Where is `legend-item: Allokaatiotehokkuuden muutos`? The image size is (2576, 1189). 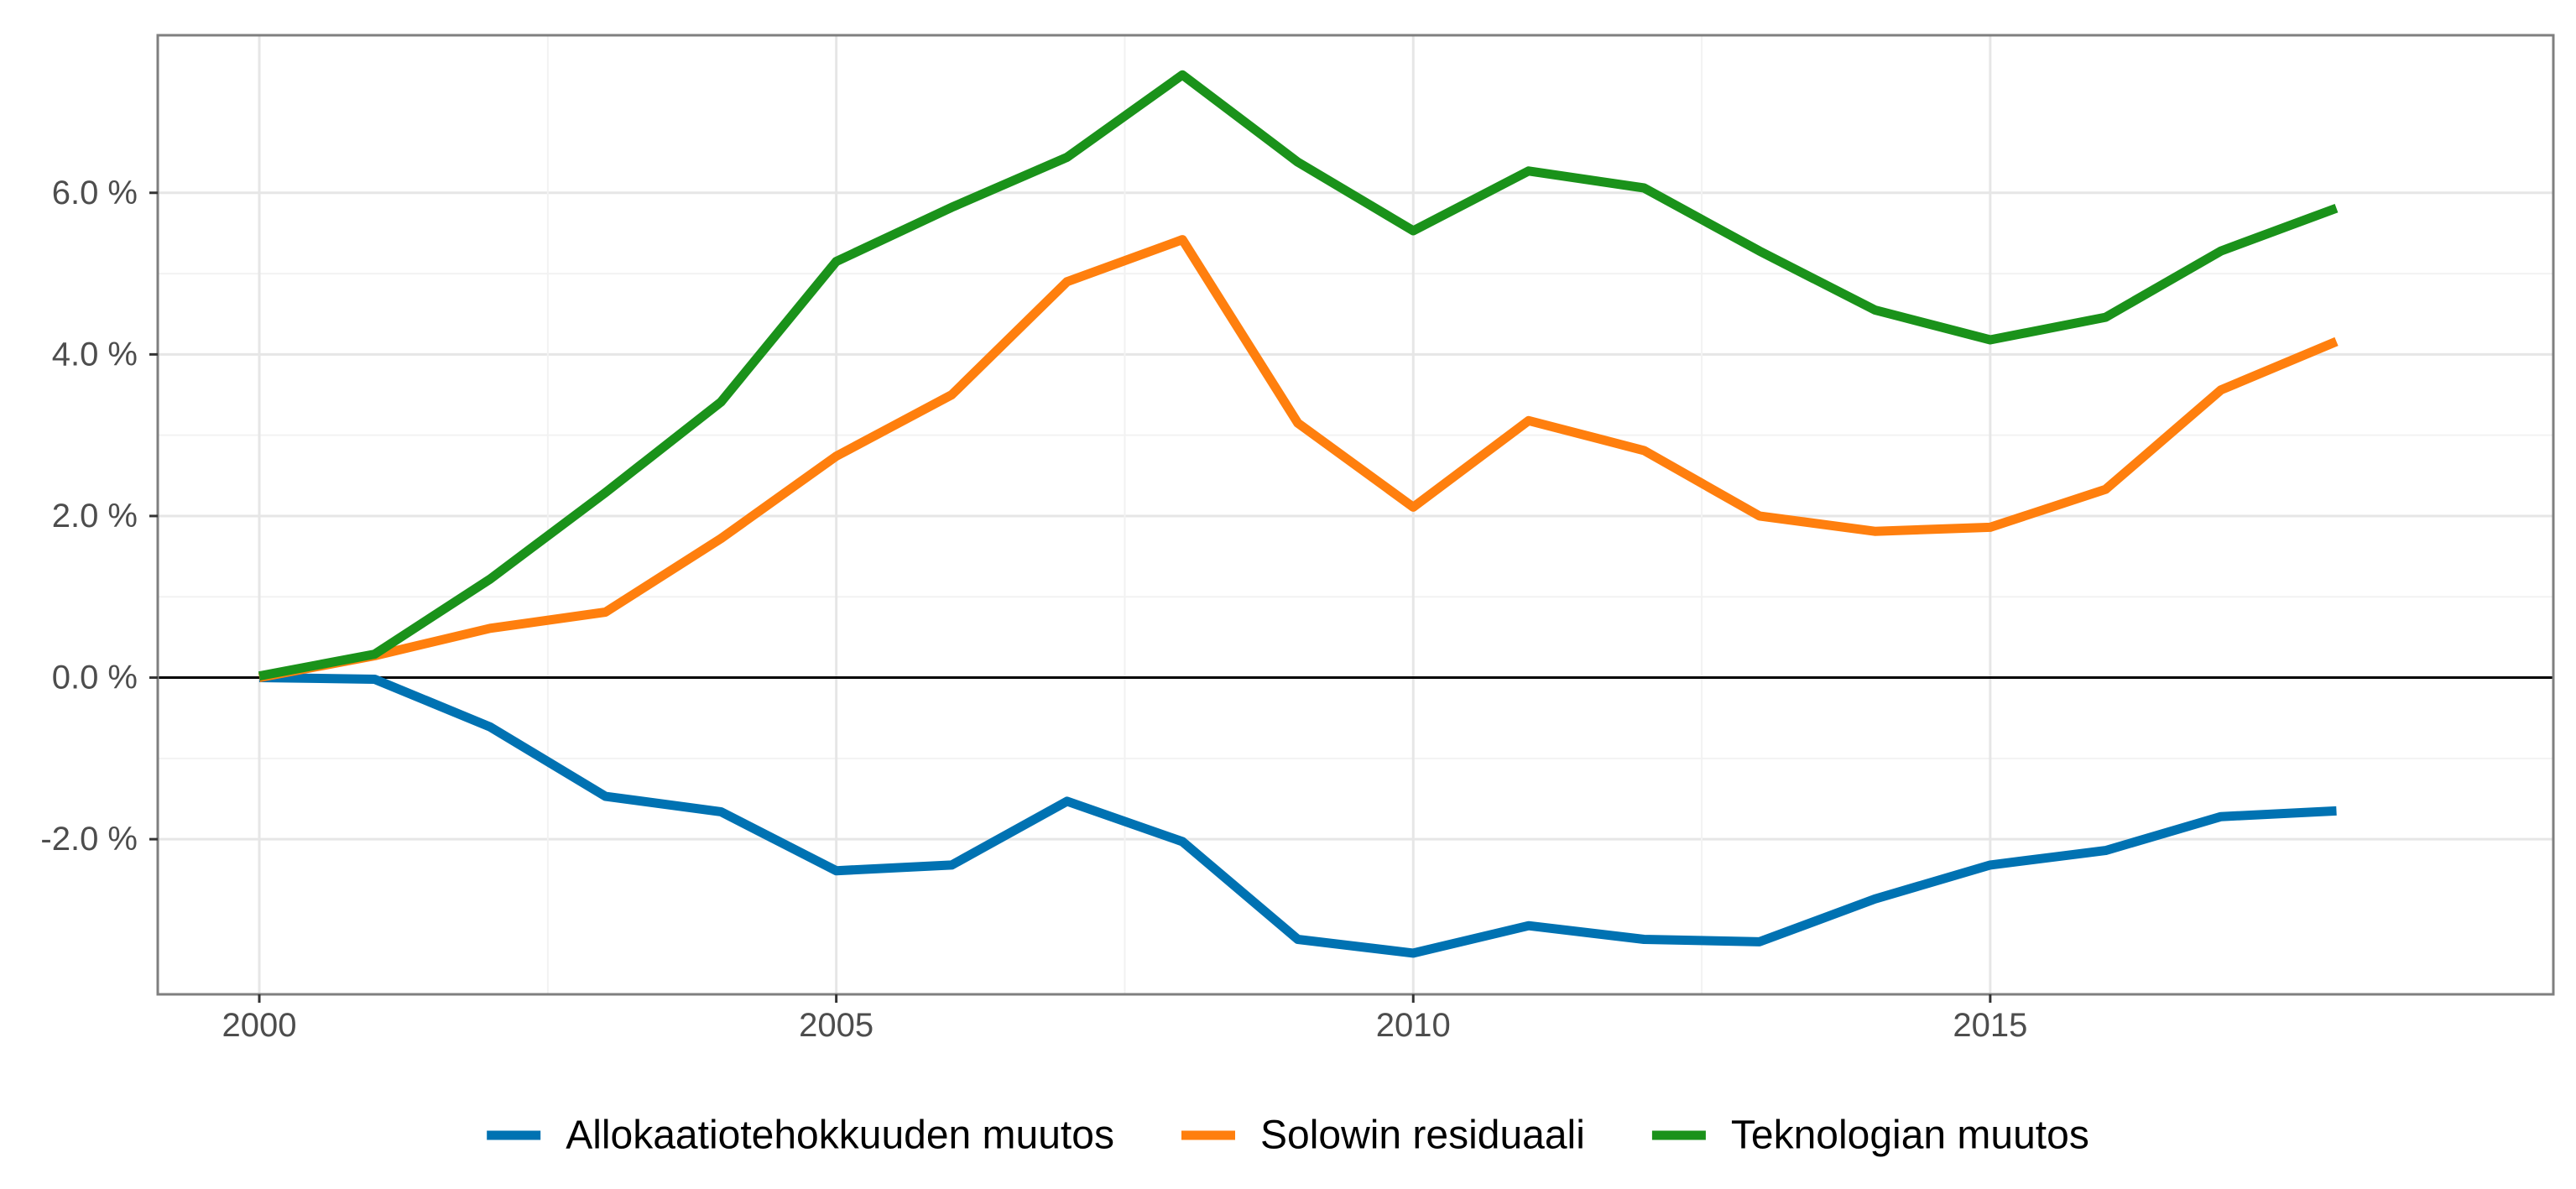
legend-item: Allokaatiotehokkuuden muutos is located at coordinates (800, 1135).